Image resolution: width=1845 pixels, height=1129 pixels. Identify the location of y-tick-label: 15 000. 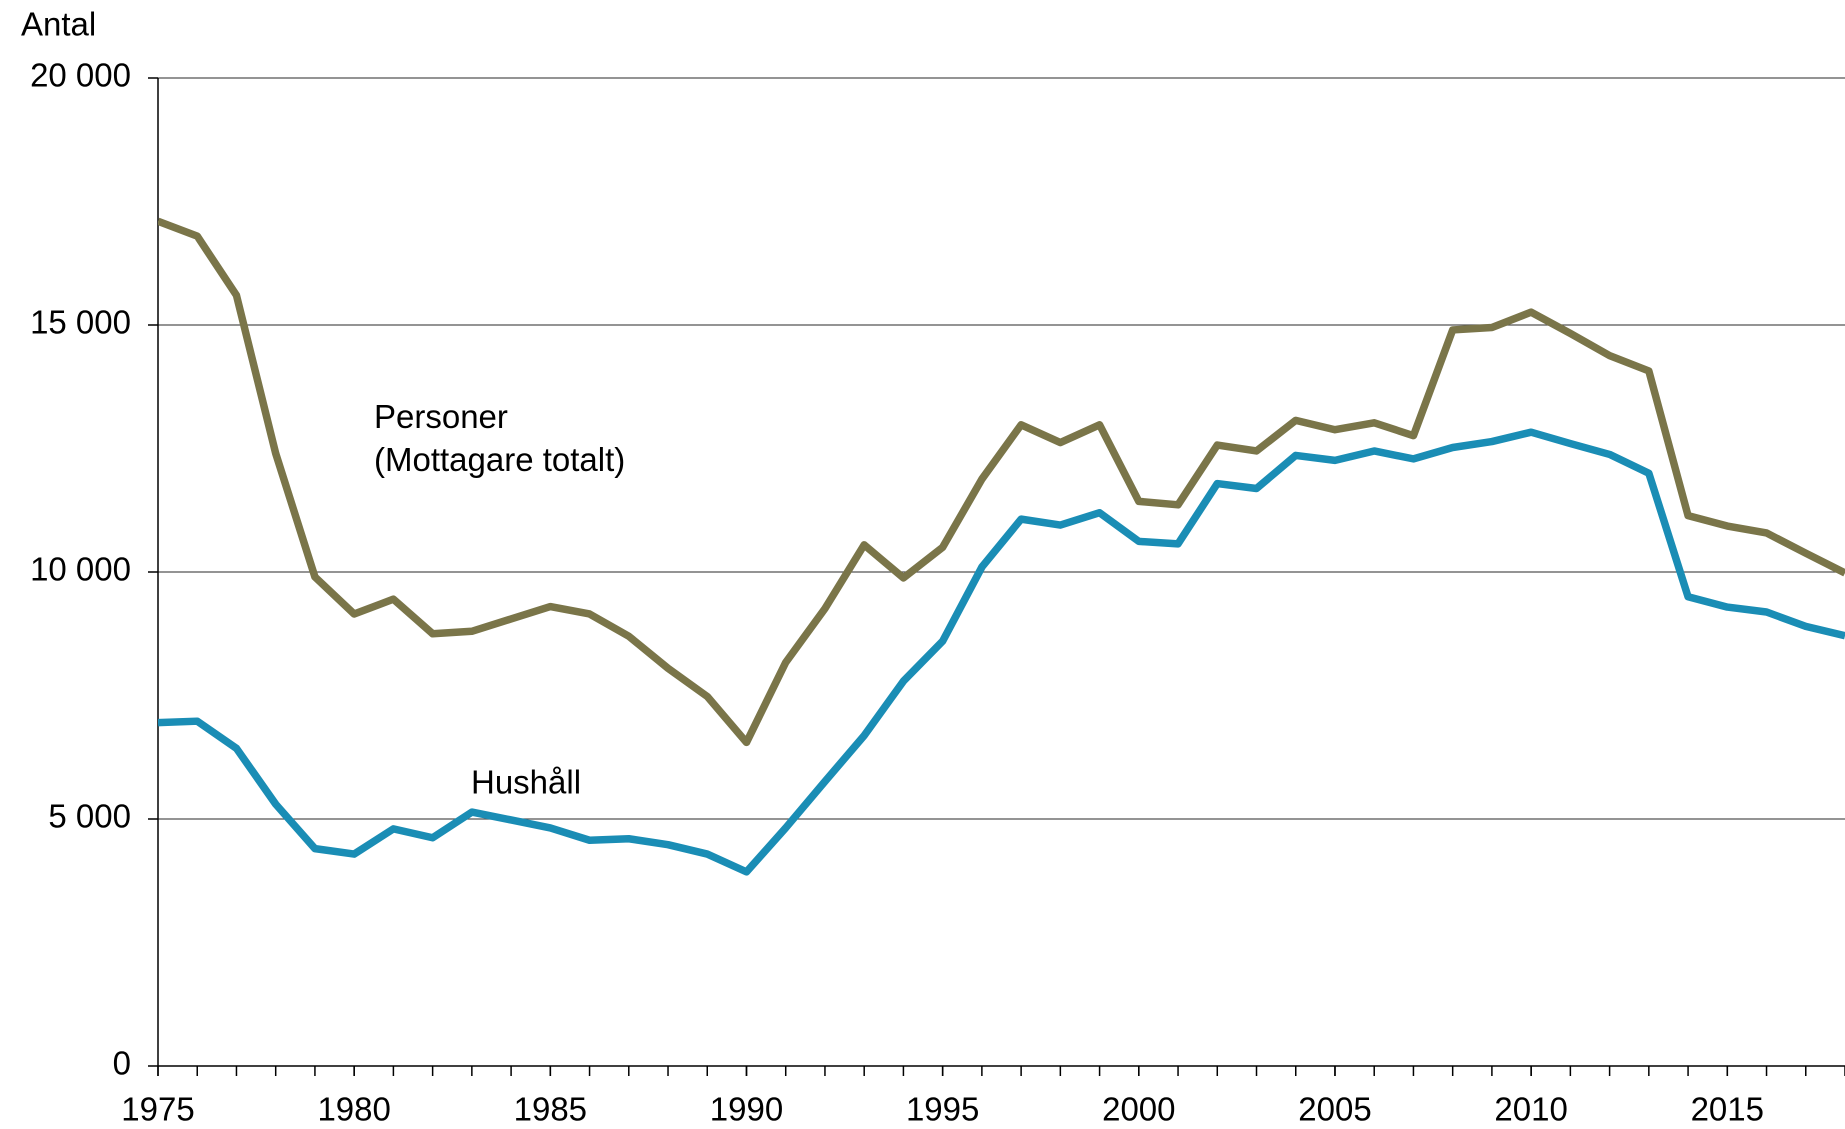
(80, 322).